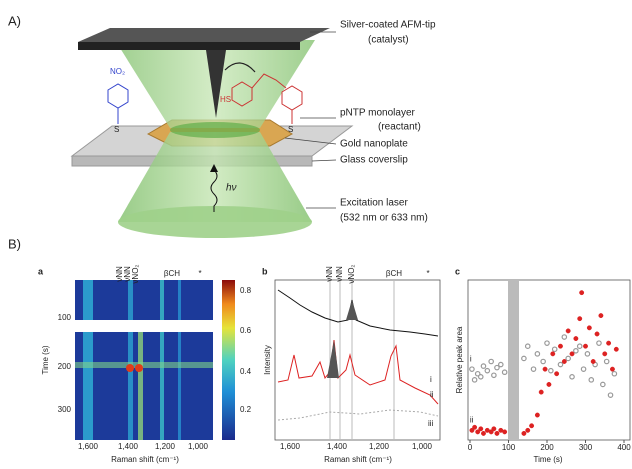 Image resolution: width=632 pixels, height=469 pixels. Describe the element at coordinates (65, 409) in the screenshot. I see `y-tick-label: 300` at that location.